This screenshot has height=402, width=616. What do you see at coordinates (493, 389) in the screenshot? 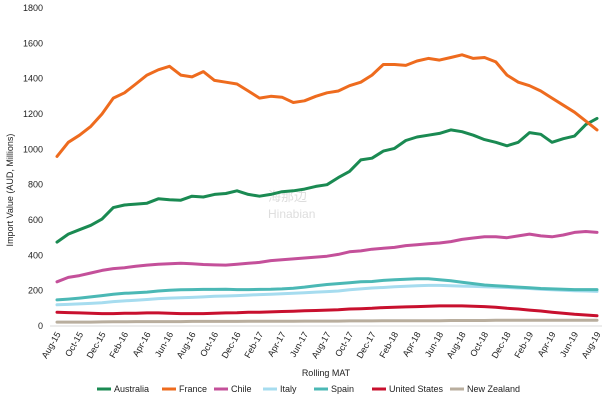
I see `legend-label: New Zealand` at bounding box center [493, 389].